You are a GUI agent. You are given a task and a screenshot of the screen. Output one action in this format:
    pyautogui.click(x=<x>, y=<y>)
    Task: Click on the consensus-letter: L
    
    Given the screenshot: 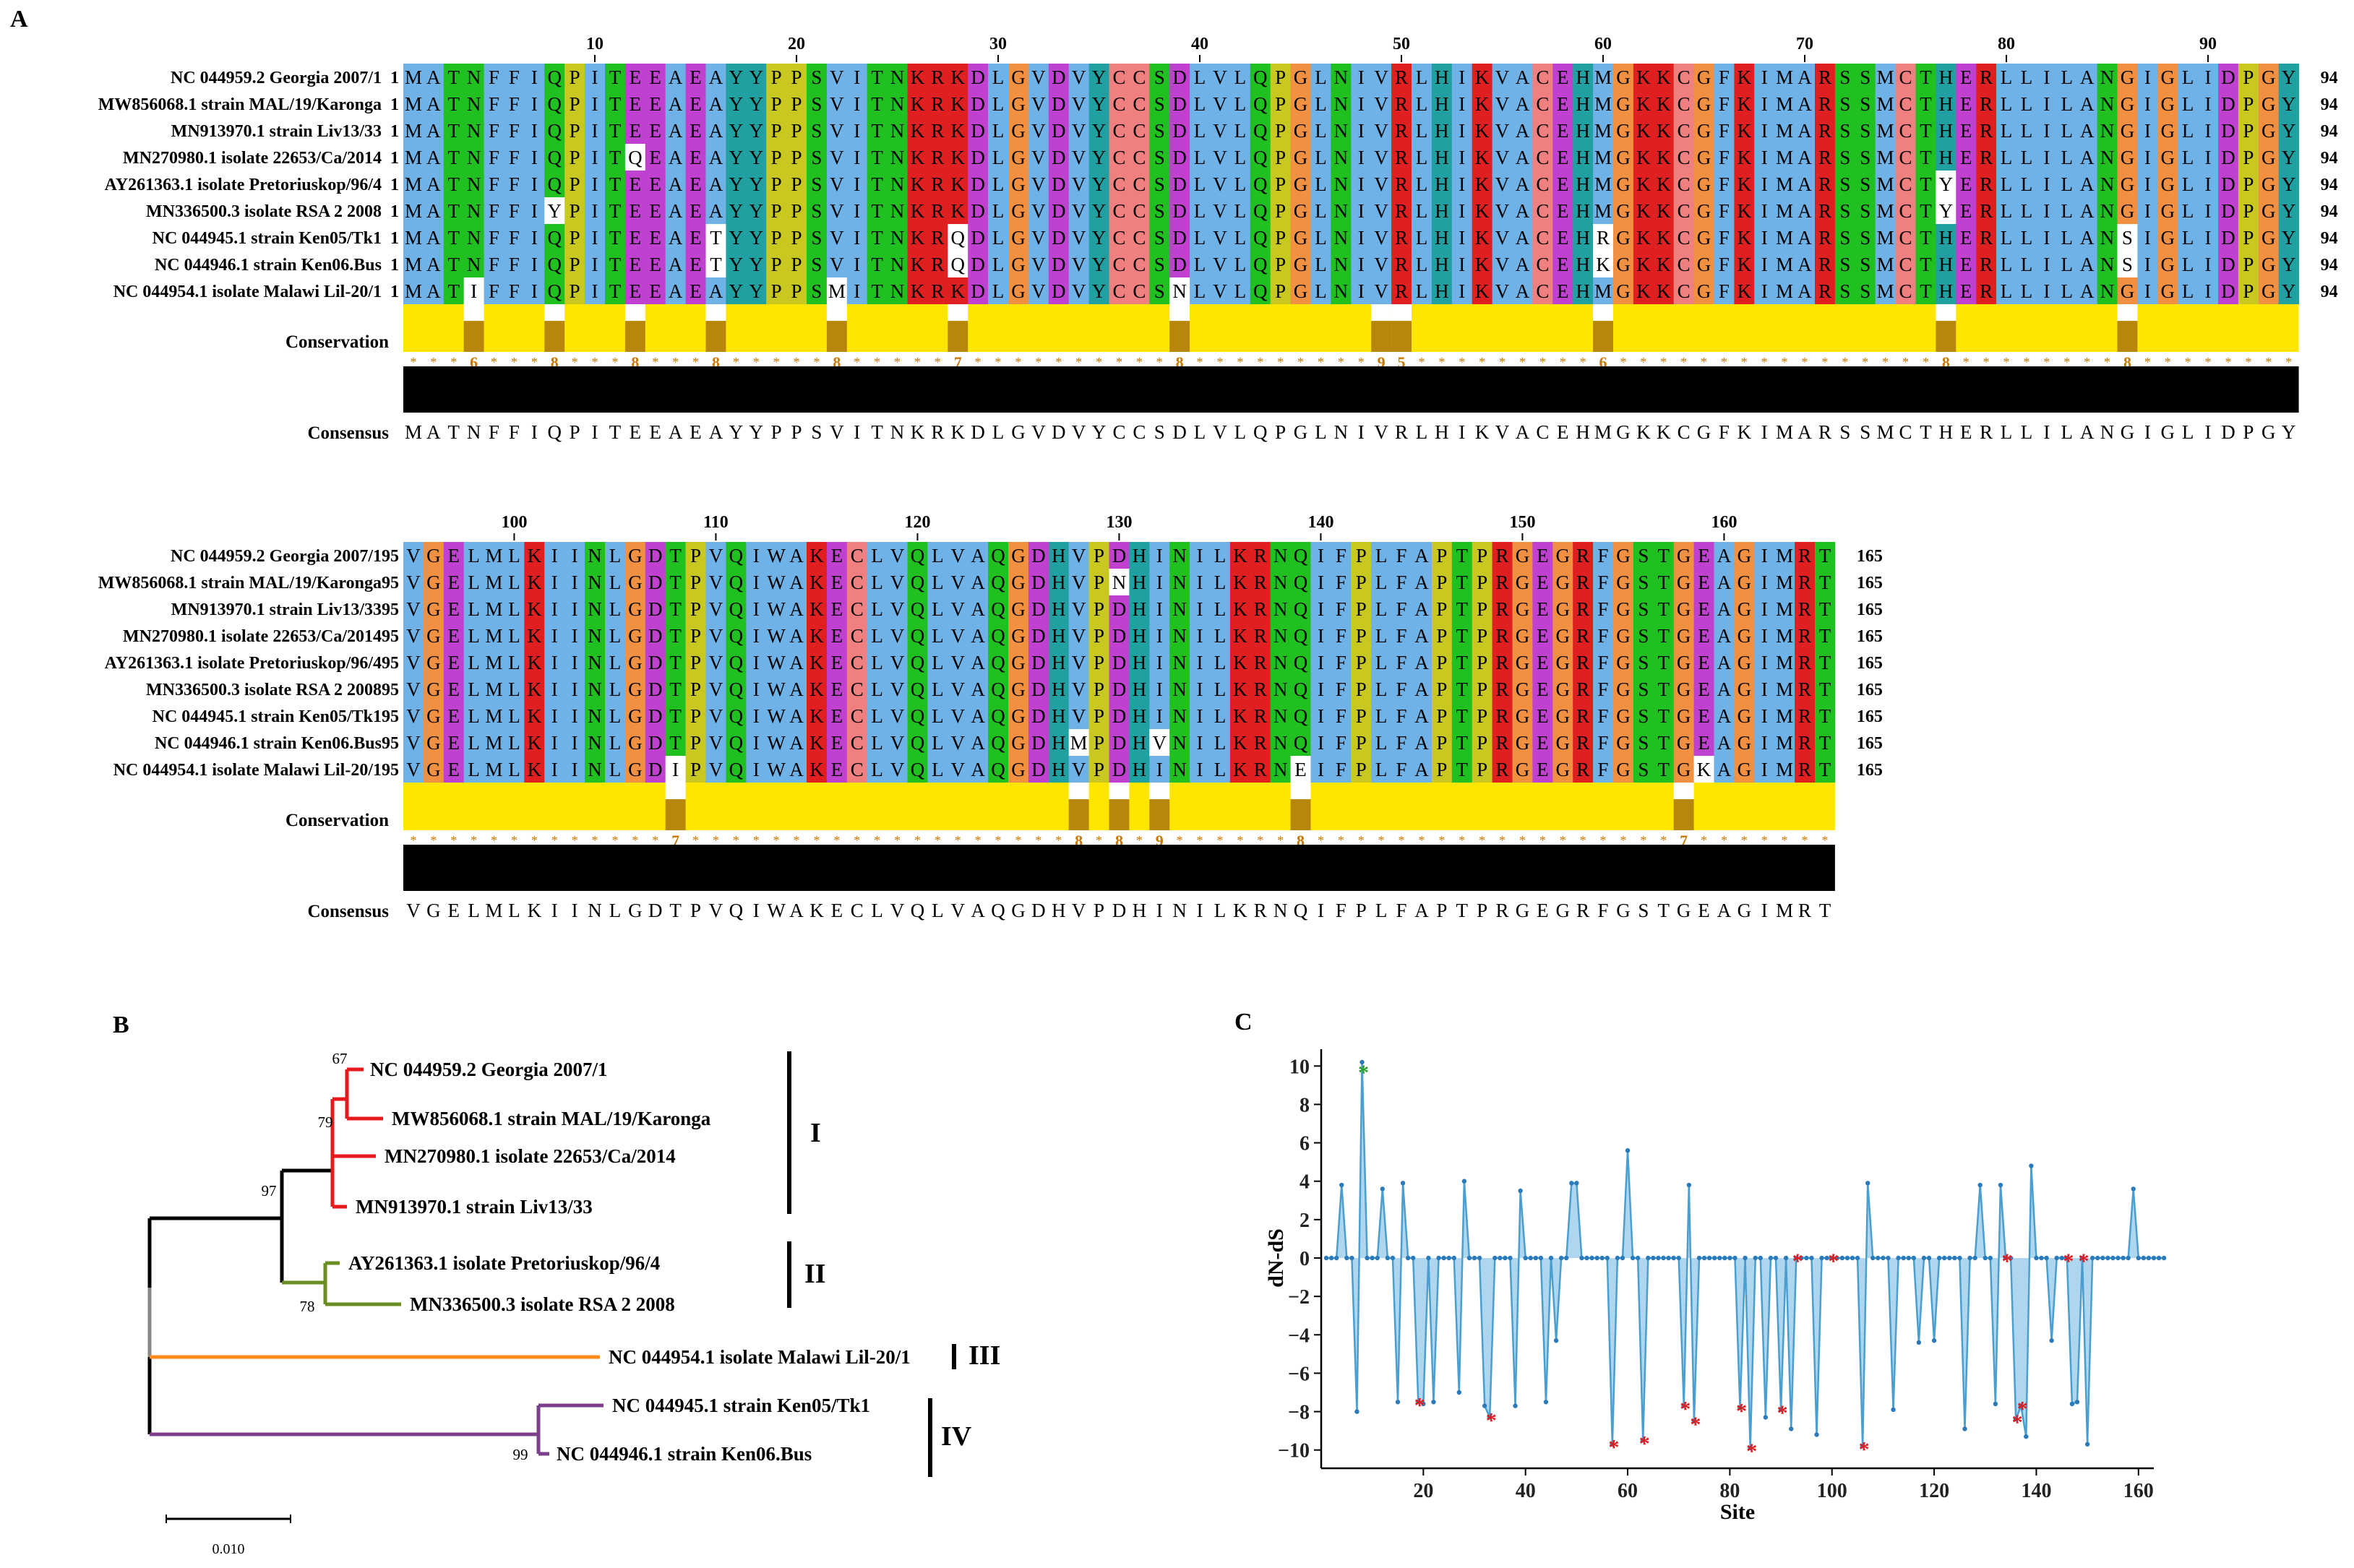 What is the action you would take?
    pyautogui.click(x=2188, y=432)
    